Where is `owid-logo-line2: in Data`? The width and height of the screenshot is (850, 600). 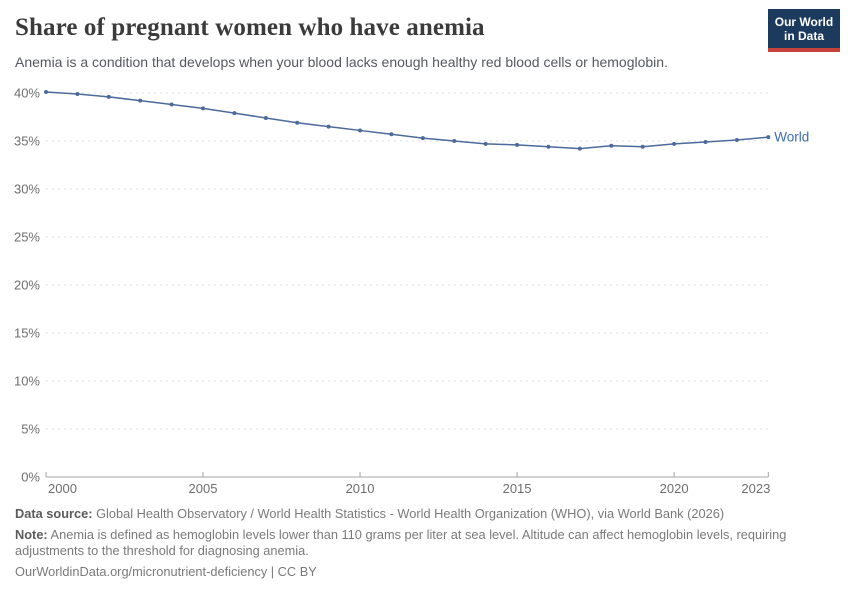
owid-logo-line2: in Data is located at coordinates (803, 36).